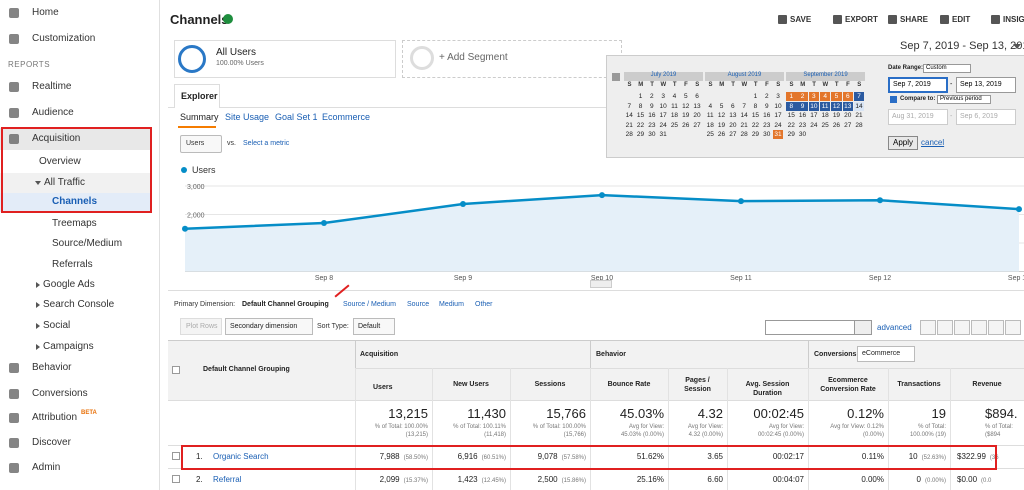 This screenshot has width=1024, height=490. Describe the element at coordinates (74, 223) in the screenshot. I see `nav-item: Treemaps` at that location.